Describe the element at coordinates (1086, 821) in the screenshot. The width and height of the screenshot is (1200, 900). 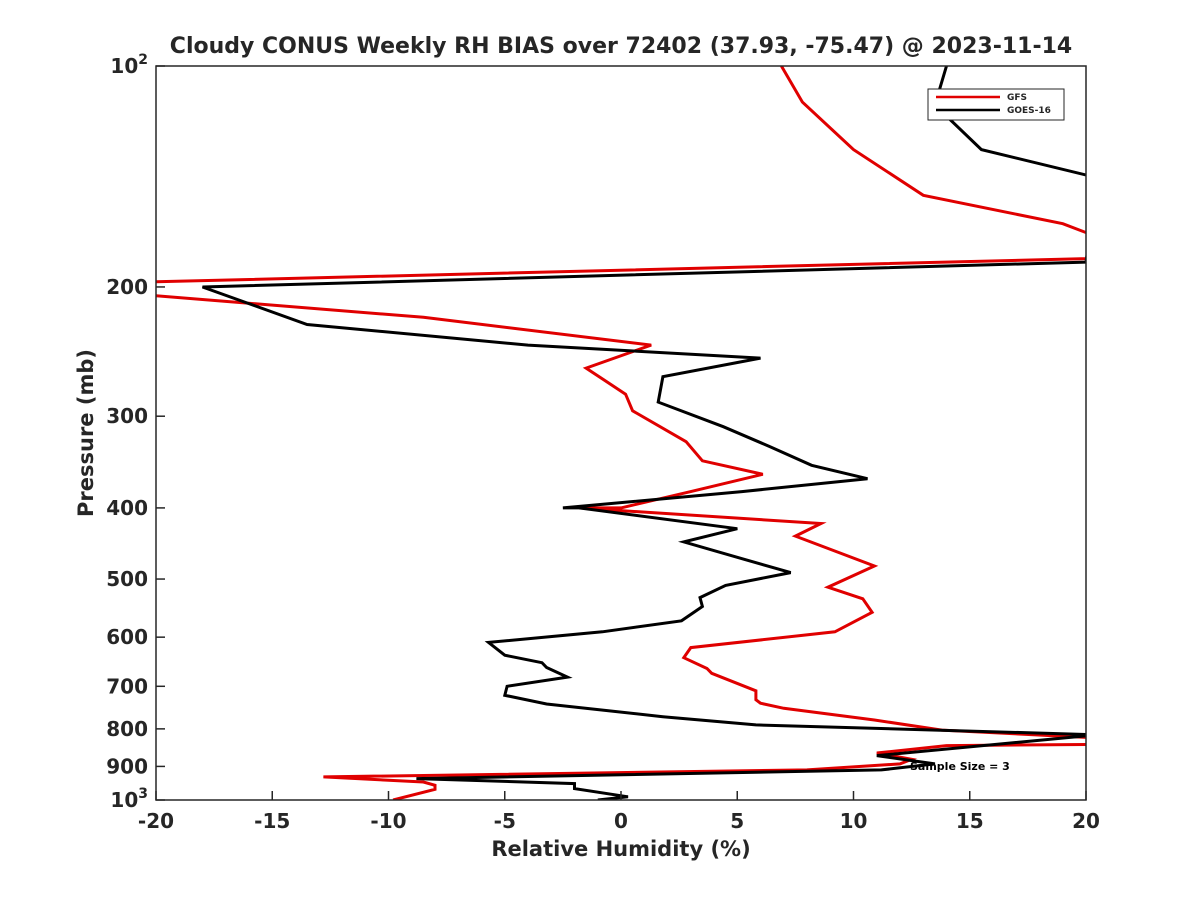
I see `x-tick-label: 20` at that location.